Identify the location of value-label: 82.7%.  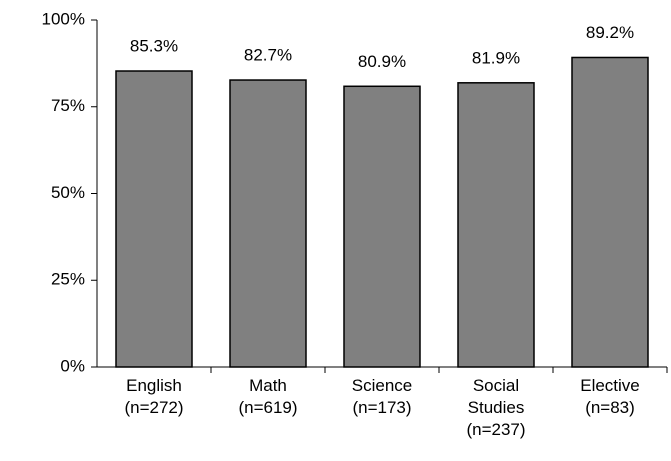
(268, 55).